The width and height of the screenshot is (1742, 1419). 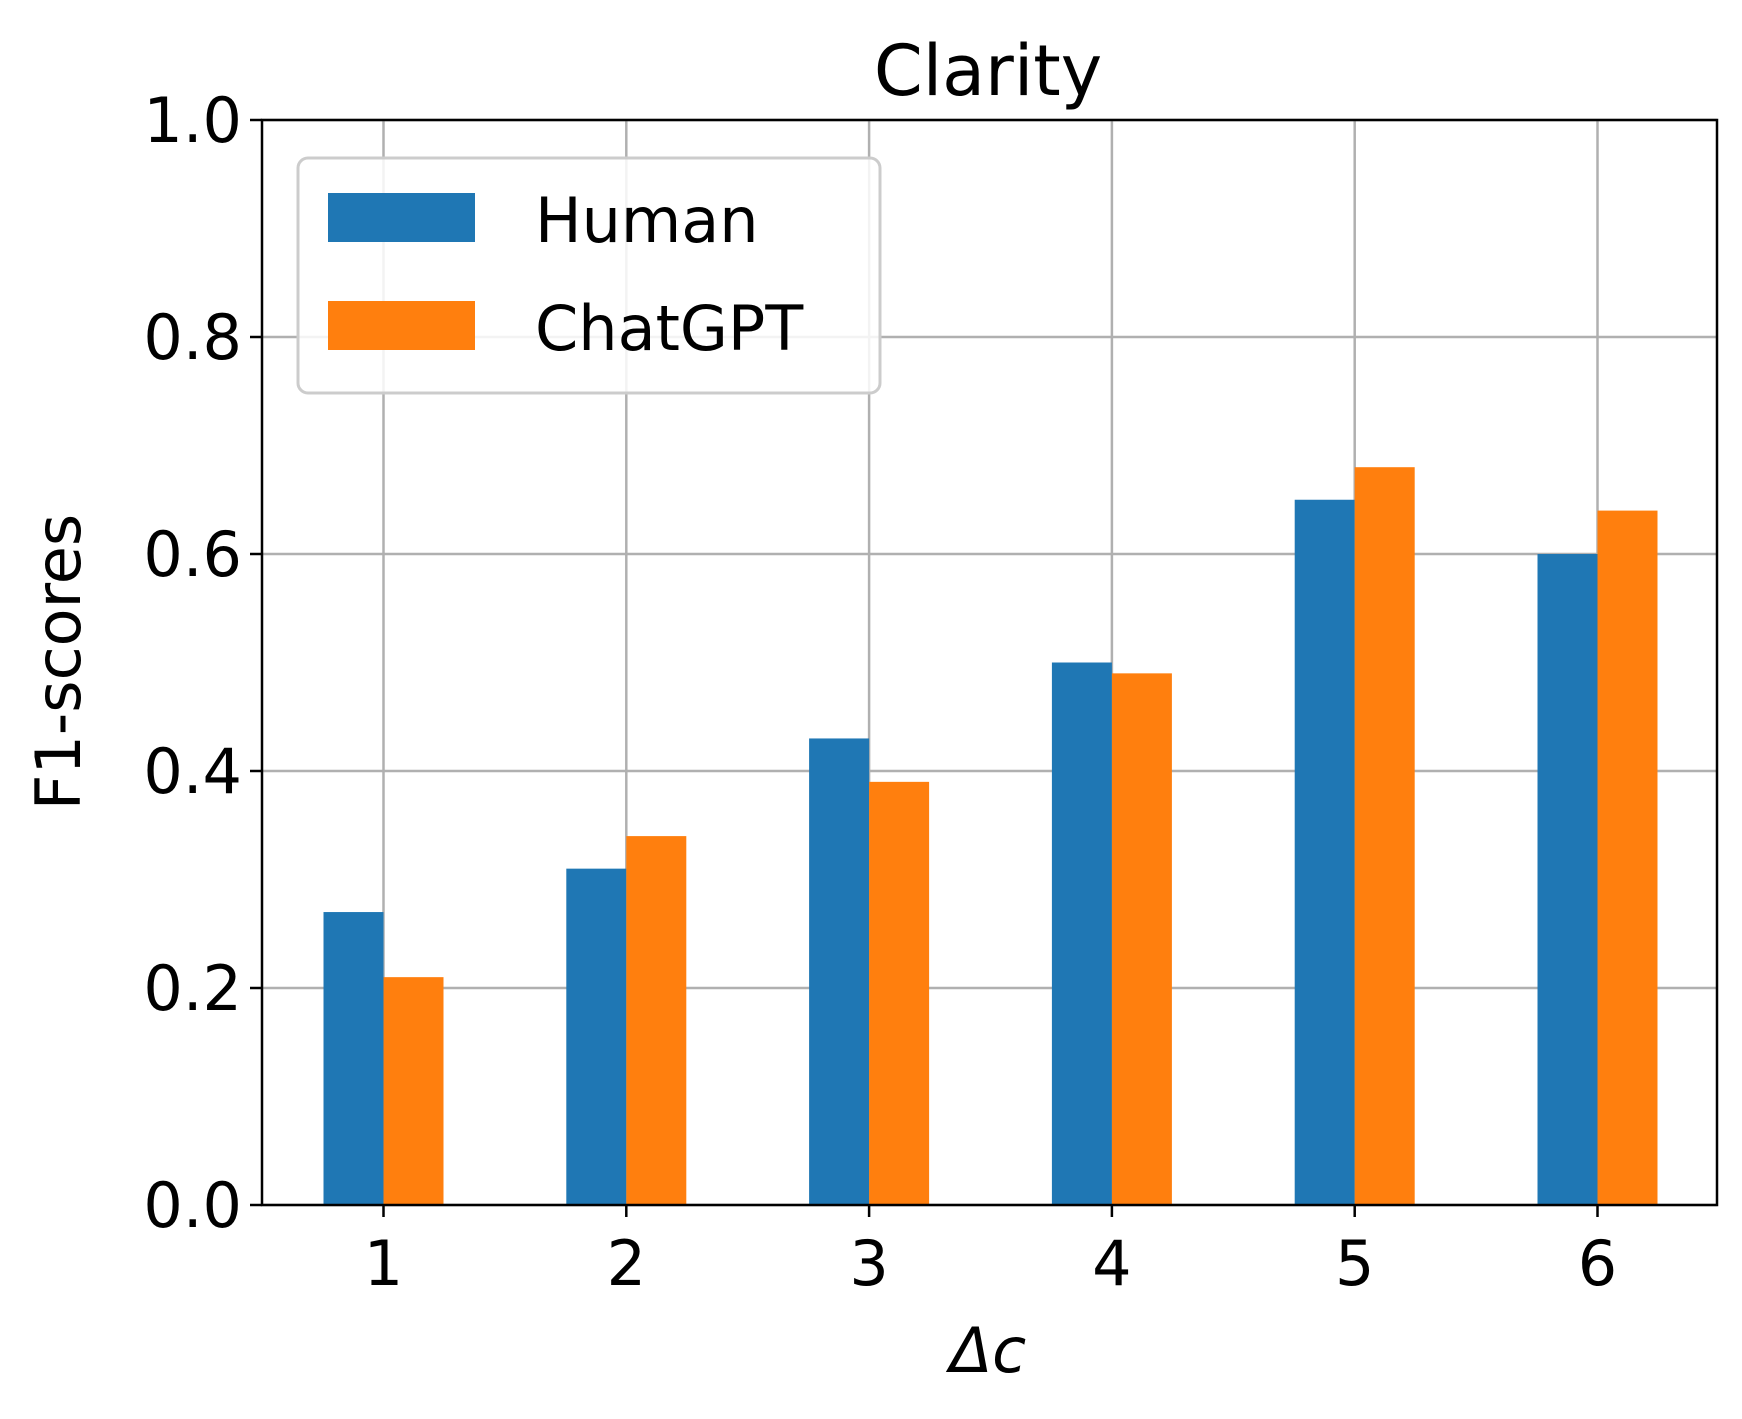 What do you see at coordinates (401, 325) in the screenshot?
I see `legend-swatch-chatgpt` at bounding box center [401, 325].